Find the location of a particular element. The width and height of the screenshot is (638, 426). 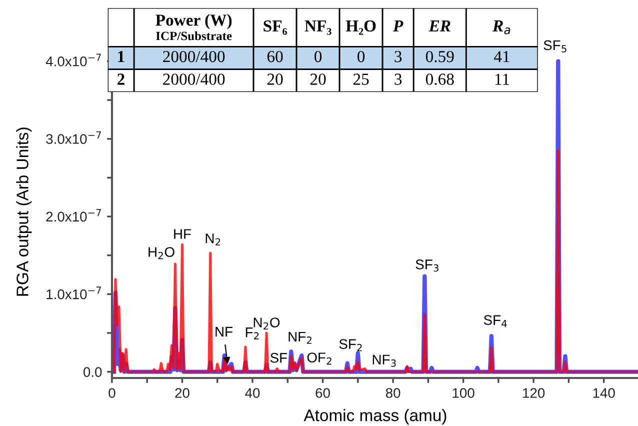

annotation: NF$_{3}$ is located at coordinates (384, 360).